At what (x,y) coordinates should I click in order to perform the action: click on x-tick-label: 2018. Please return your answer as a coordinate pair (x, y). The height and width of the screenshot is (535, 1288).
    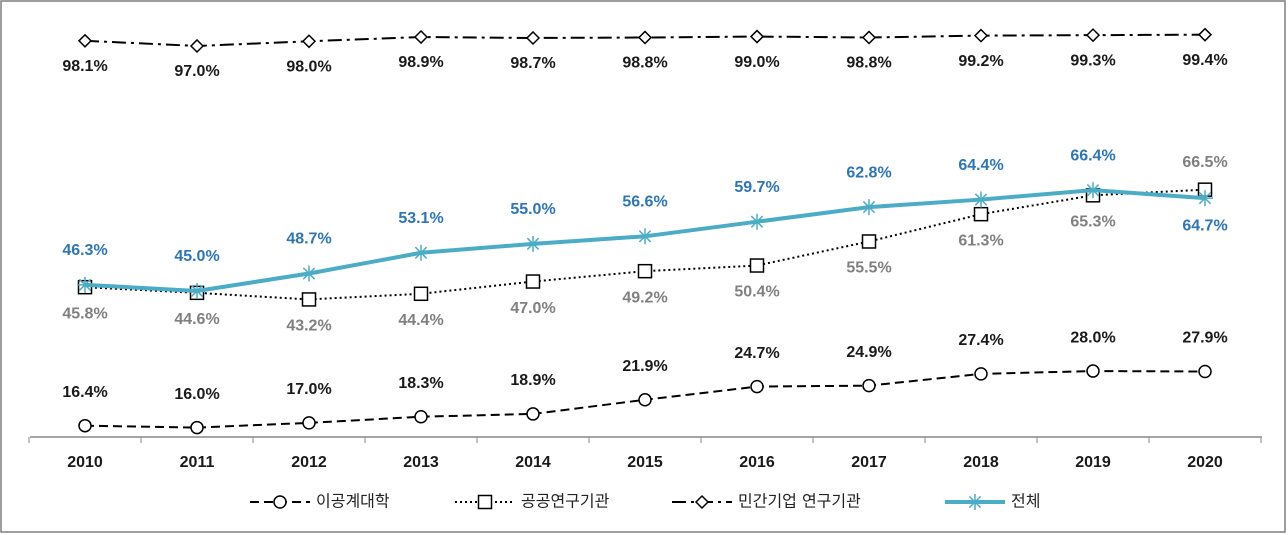
    Looking at the image, I should click on (981, 462).